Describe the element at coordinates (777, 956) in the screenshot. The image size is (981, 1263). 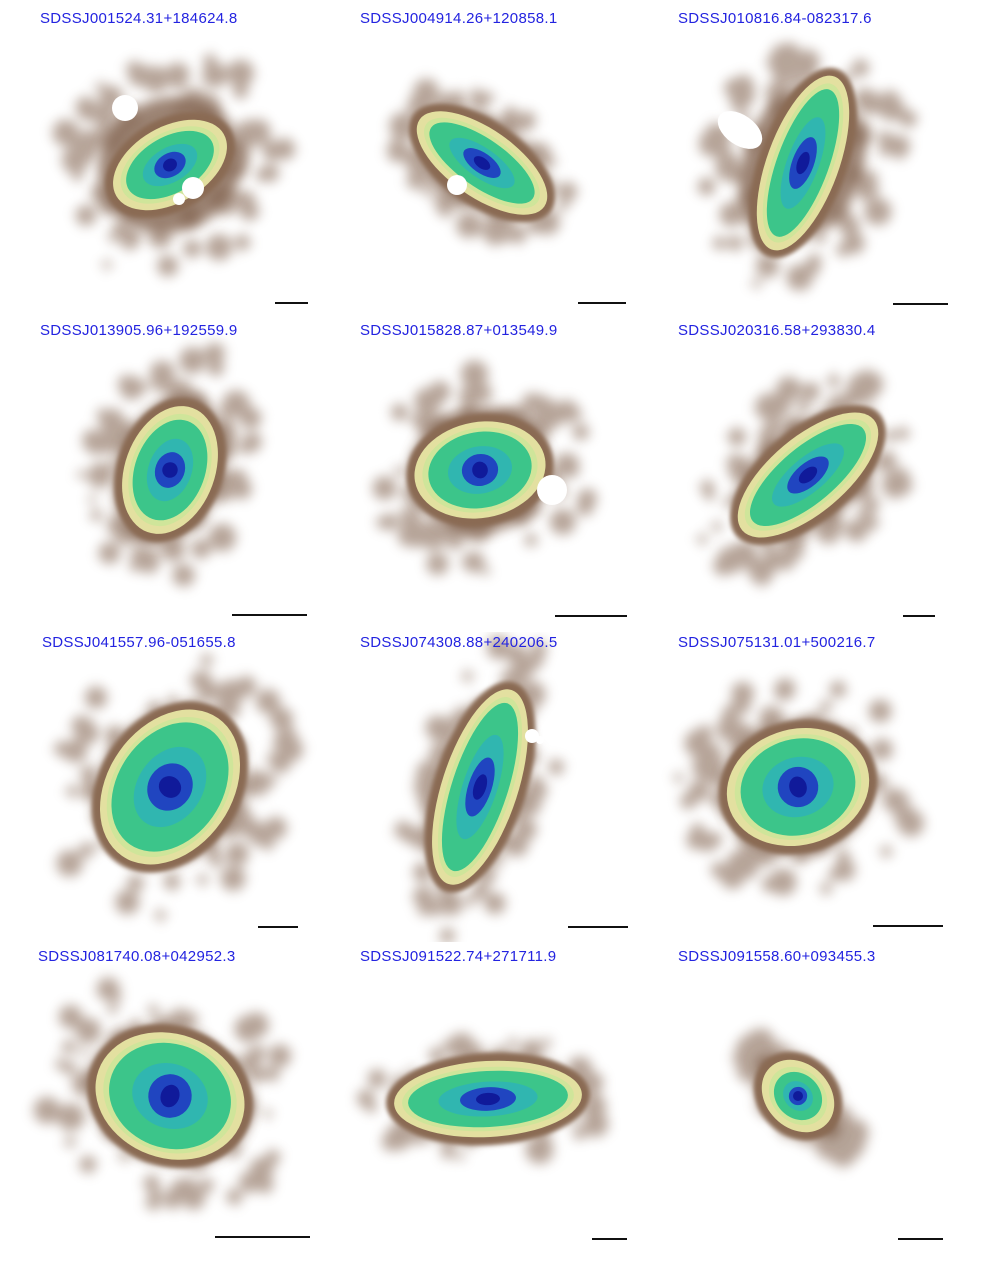
I see `galaxy-name-label: SDSSJ091558.60+093455.3` at that location.